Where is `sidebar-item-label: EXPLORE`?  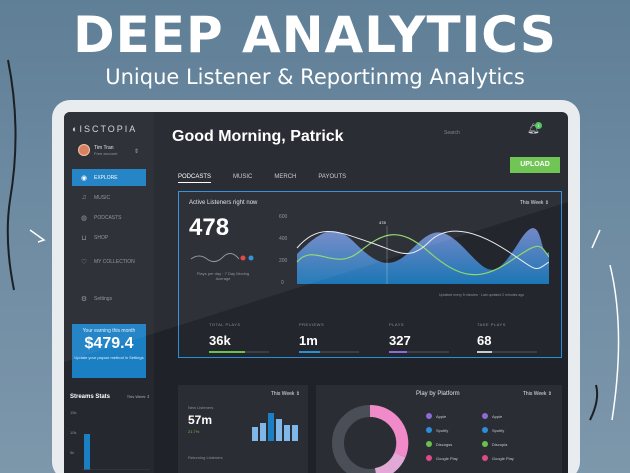 sidebar-item-label: EXPLORE is located at coordinates (106, 177).